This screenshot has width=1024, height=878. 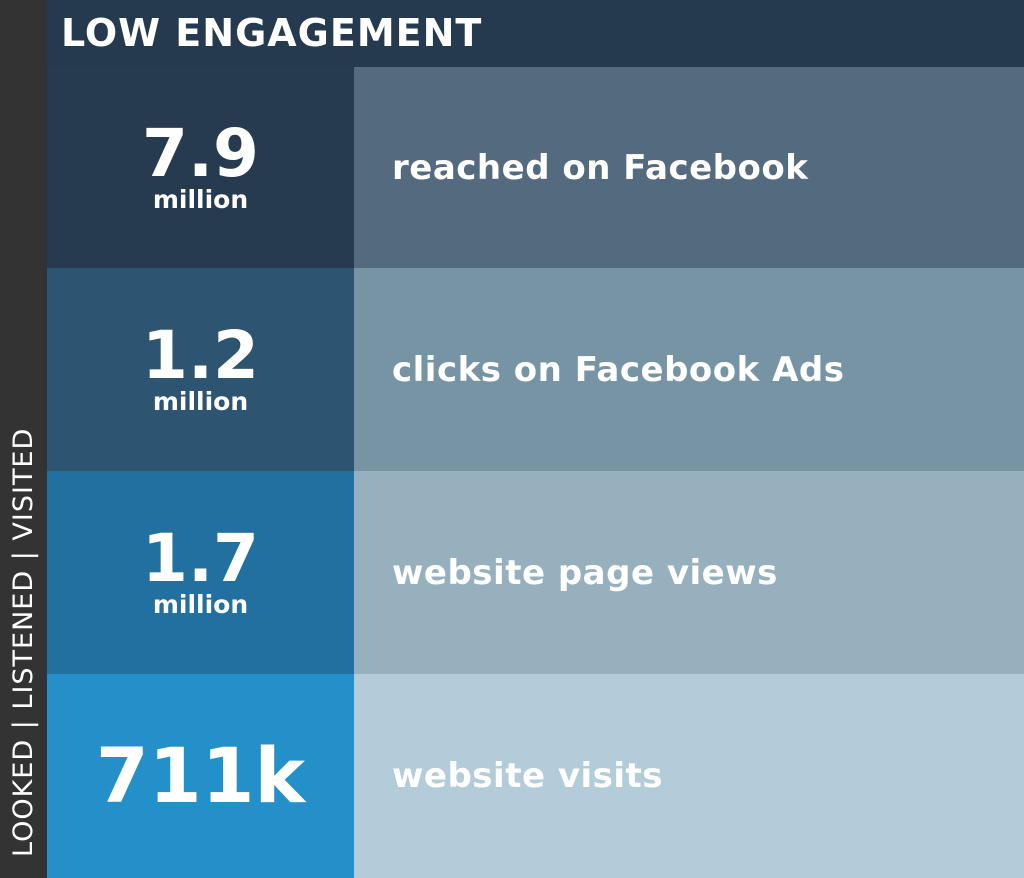 I want to click on side-label: LOOKED | LISTENED | VISITED, so click(x=23, y=642).